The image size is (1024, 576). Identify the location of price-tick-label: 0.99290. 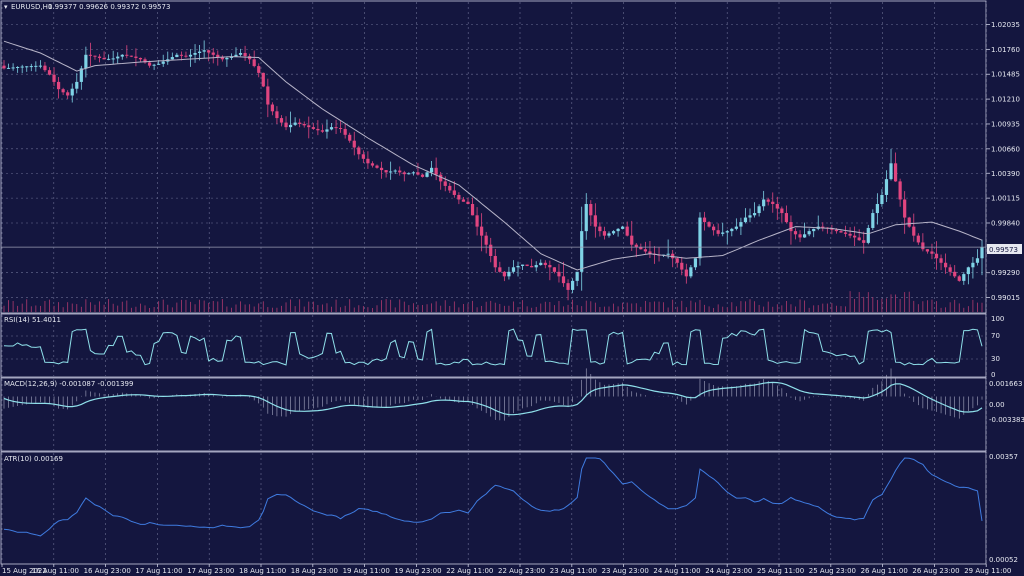
(1005, 273).